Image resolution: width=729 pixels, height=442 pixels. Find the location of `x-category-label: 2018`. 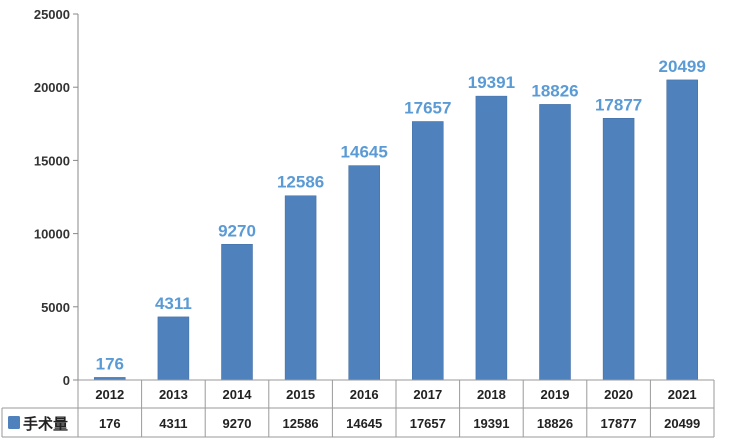

x-category-label: 2018 is located at coordinates (491, 394).